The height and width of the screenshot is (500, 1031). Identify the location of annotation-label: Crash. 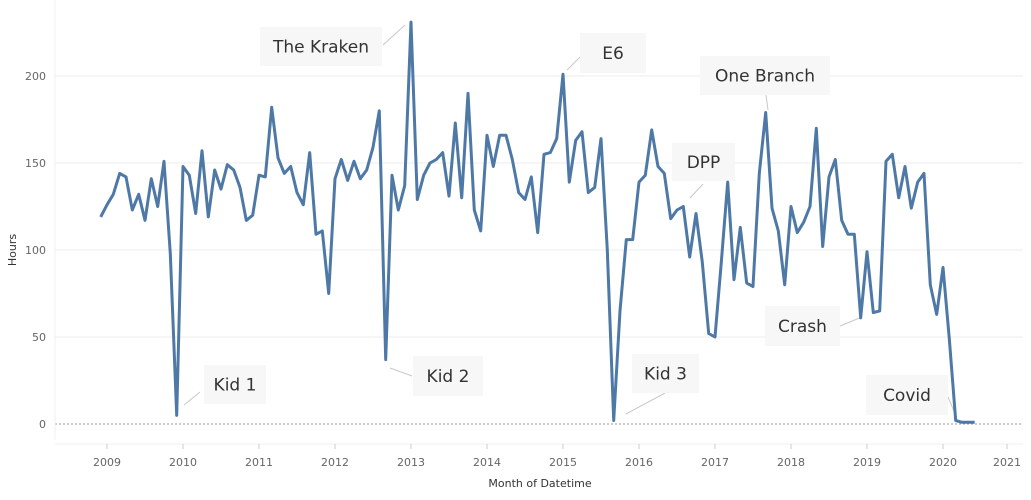
(802, 327).